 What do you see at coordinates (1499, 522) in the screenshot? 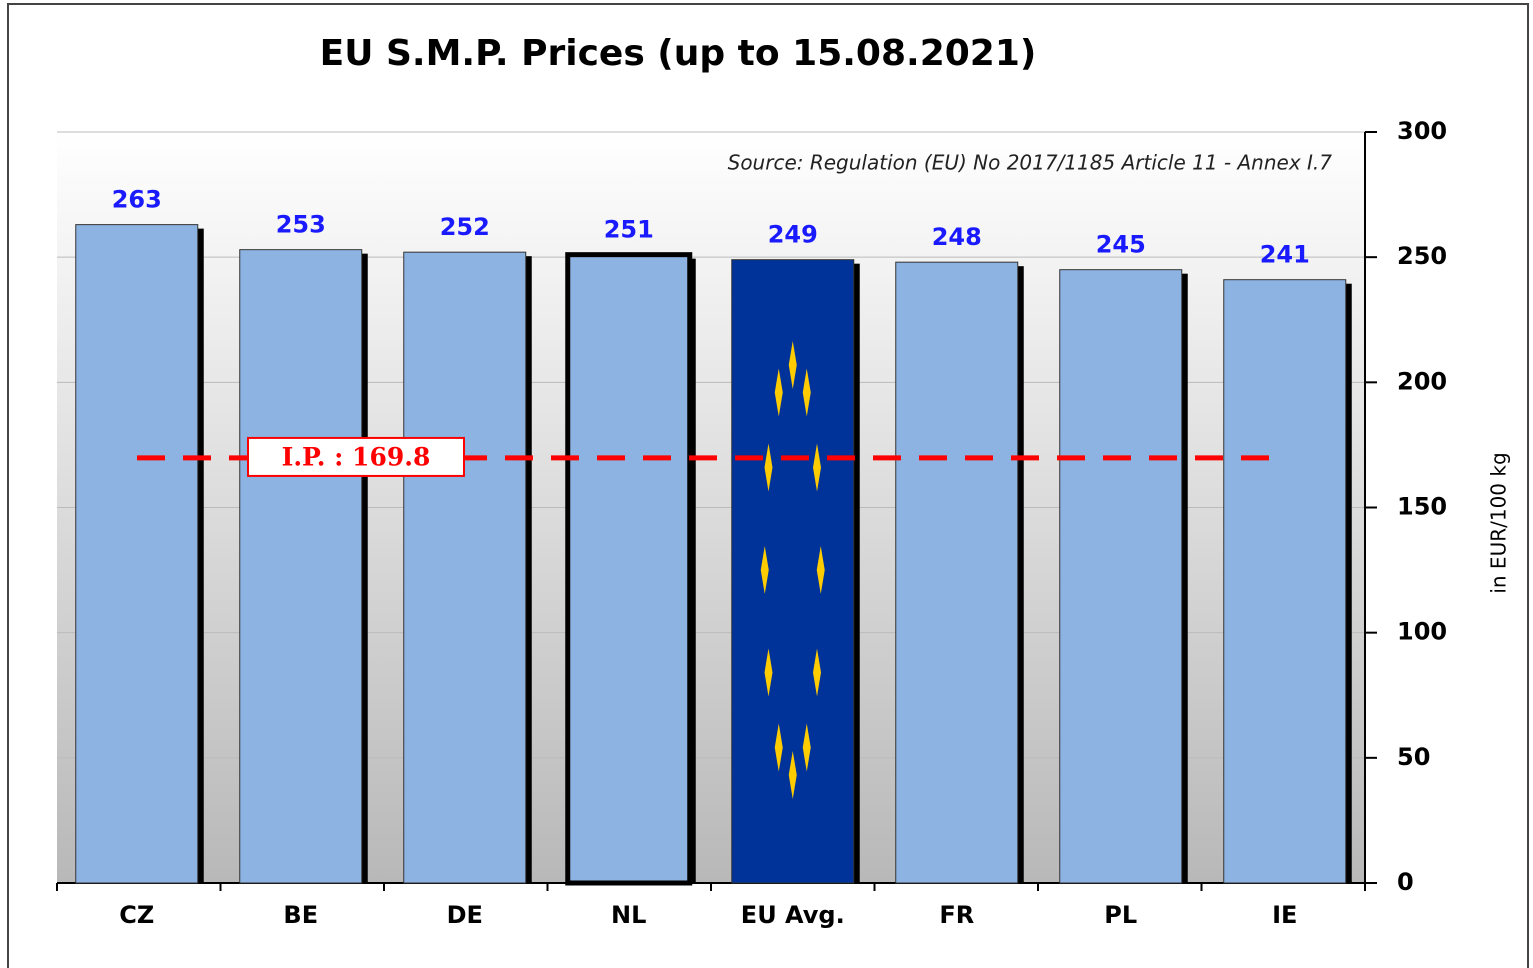
I see `y-axis-label: in EUR/100 kg` at bounding box center [1499, 522].